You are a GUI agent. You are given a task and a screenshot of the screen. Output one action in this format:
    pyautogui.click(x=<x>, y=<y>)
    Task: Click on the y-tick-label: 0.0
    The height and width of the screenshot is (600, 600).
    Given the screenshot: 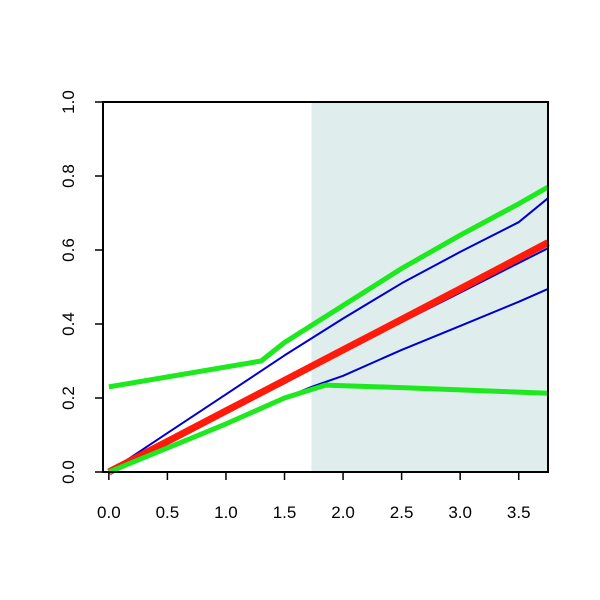 What is the action you would take?
    pyautogui.click(x=68, y=472)
    